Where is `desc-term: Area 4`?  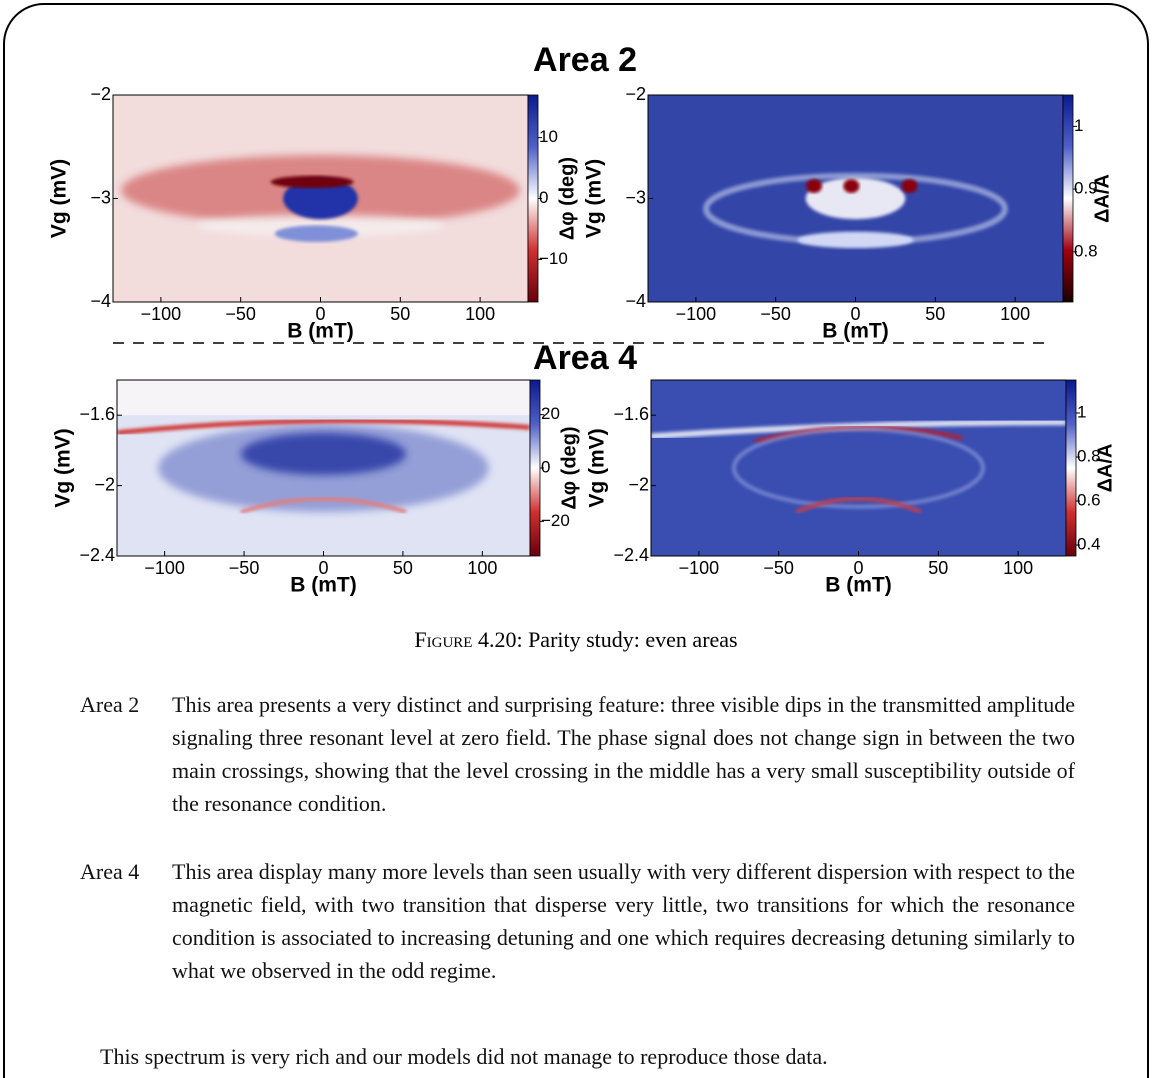 desc-term: Area 4 is located at coordinates (110, 871).